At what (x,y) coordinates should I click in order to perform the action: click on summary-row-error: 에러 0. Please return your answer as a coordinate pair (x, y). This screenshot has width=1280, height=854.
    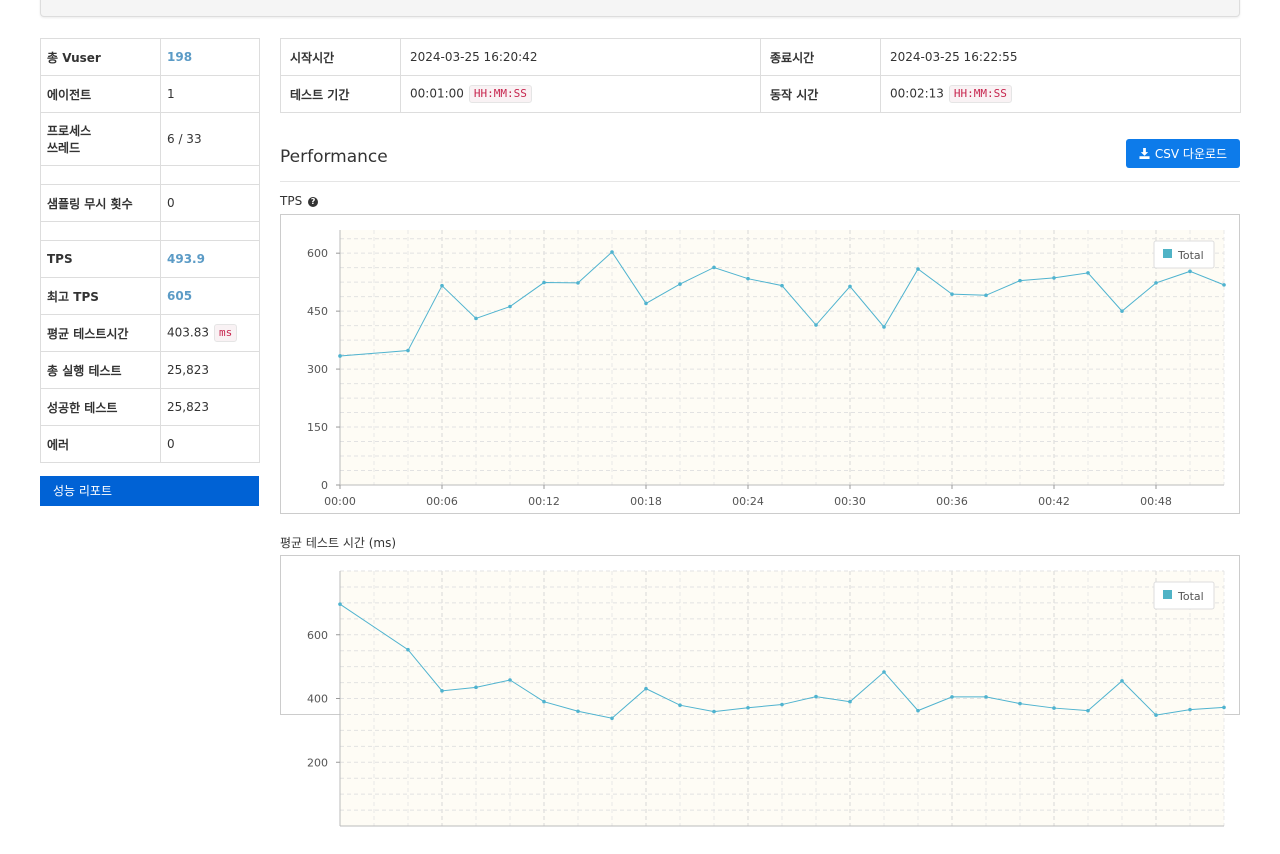
    Looking at the image, I should click on (150, 444).